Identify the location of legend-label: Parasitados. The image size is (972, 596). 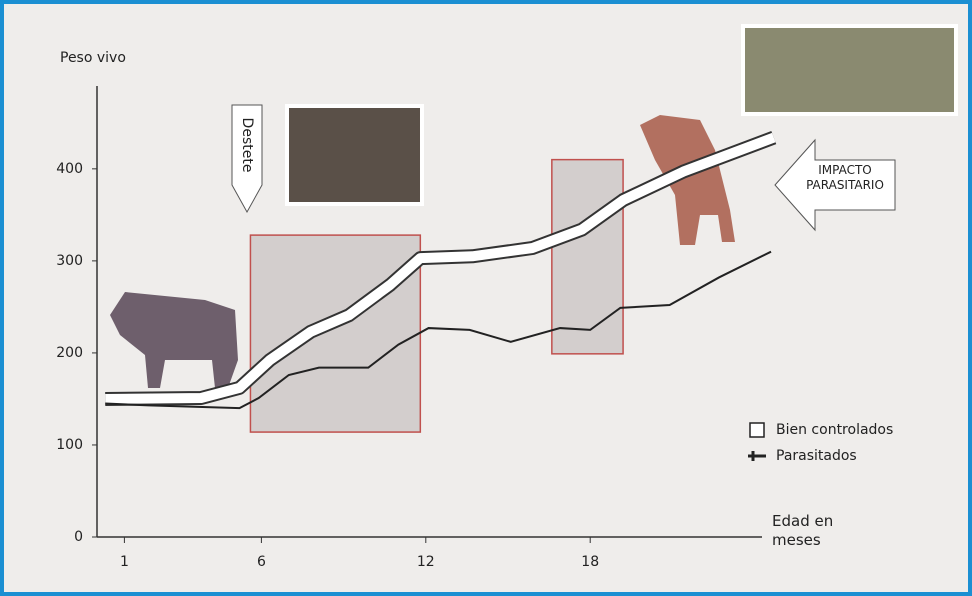
(816, 456).